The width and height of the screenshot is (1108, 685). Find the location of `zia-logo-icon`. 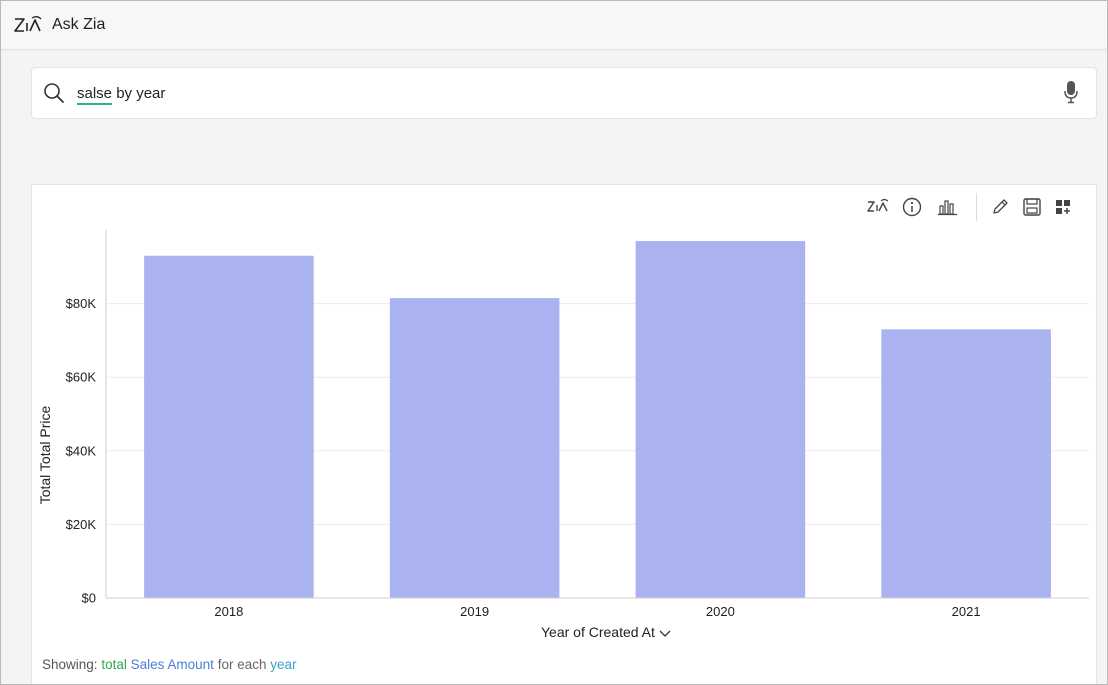

zia-logo-icon is located at coordinates (28, 27).